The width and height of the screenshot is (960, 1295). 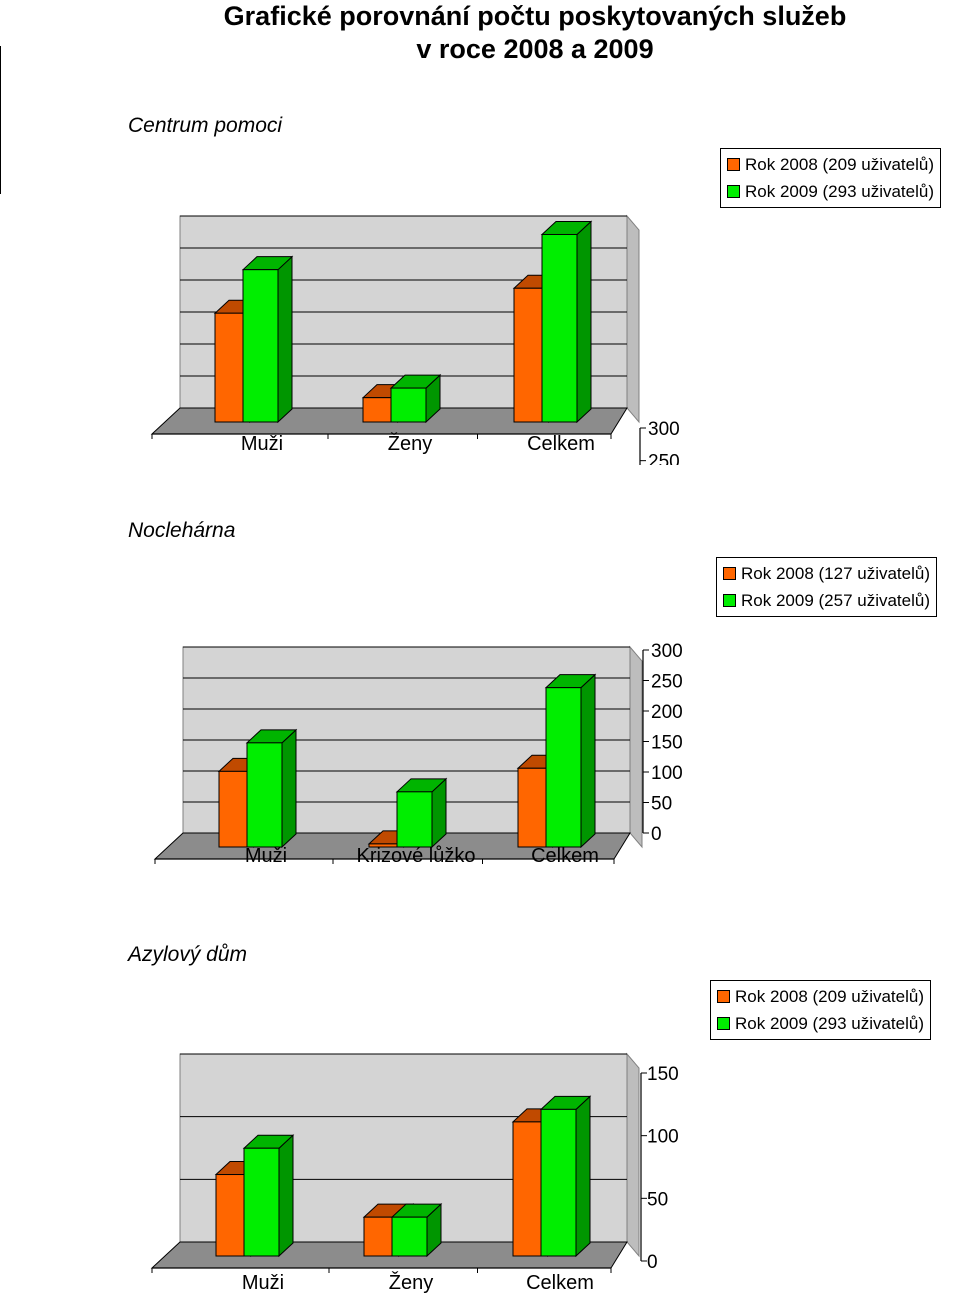 What do you see at coordinates (416, 856) in the screenshot?
I see `category-label-krizove-luzko: Krizové lůžko` at bounding box center [416, 856].